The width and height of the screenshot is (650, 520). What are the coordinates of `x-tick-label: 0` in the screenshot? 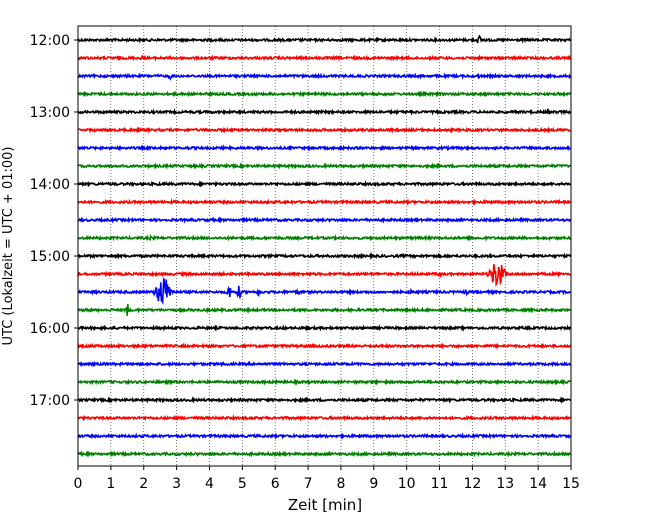 It's located at (78, 484).